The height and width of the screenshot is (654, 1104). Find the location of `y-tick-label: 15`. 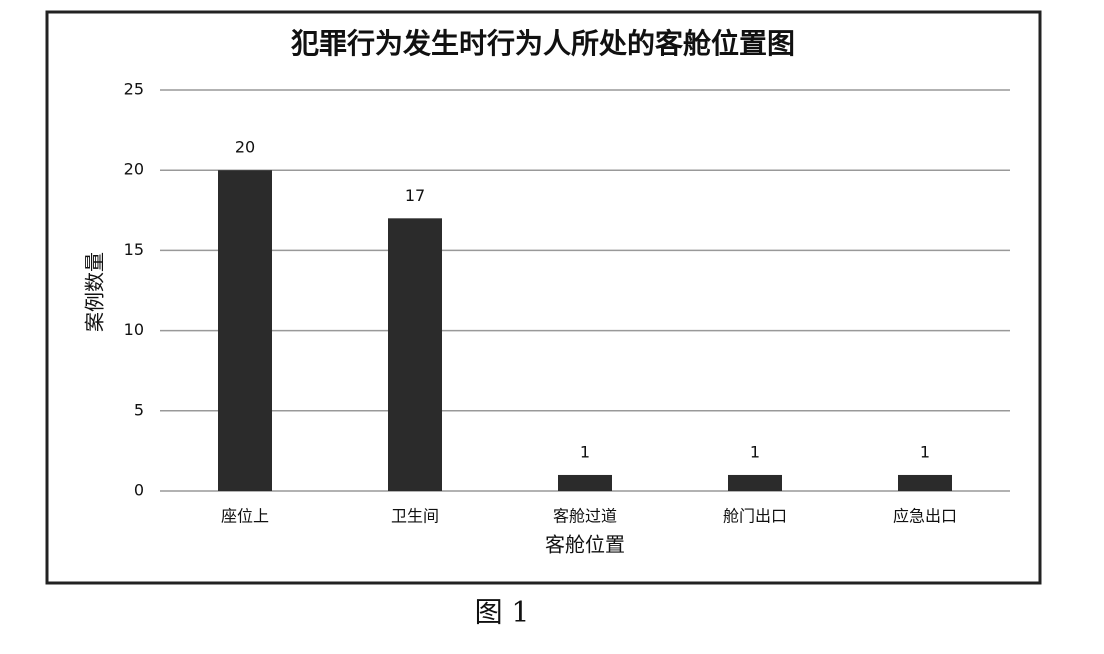

y-tick-label: 15 is located at coordinates (134, 249).